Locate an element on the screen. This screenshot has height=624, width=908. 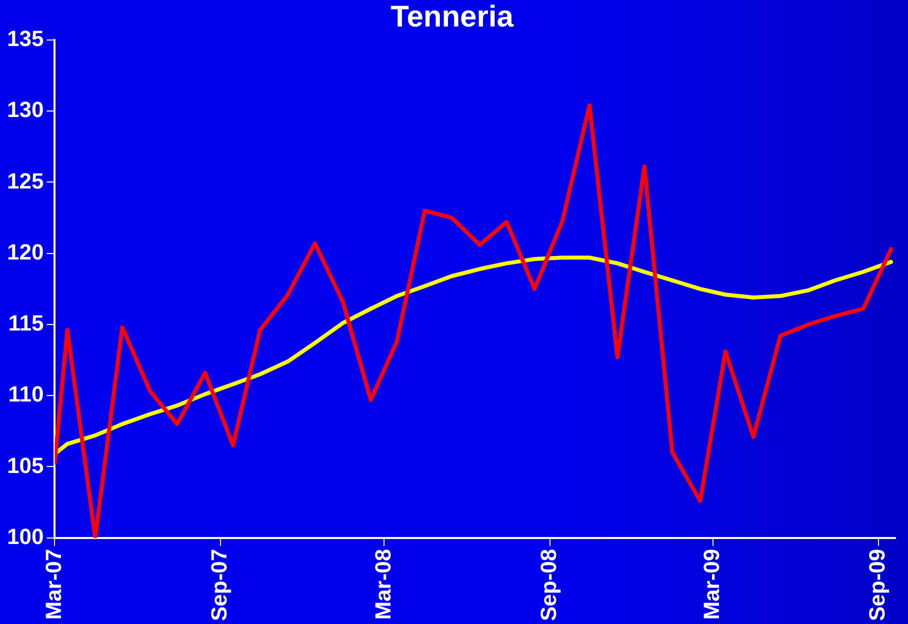
y-tick-label: 125 is located at coordinates (25, 181).